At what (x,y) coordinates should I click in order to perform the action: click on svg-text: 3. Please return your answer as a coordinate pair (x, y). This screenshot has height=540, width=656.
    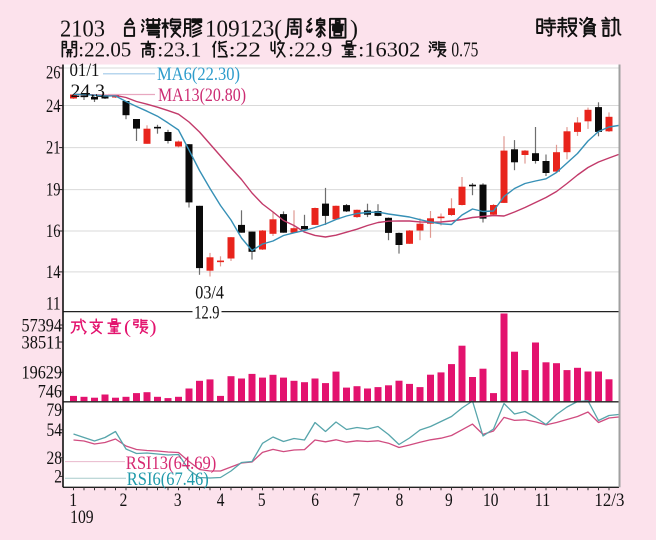
    Looking at the image, I should click on (178, 500).